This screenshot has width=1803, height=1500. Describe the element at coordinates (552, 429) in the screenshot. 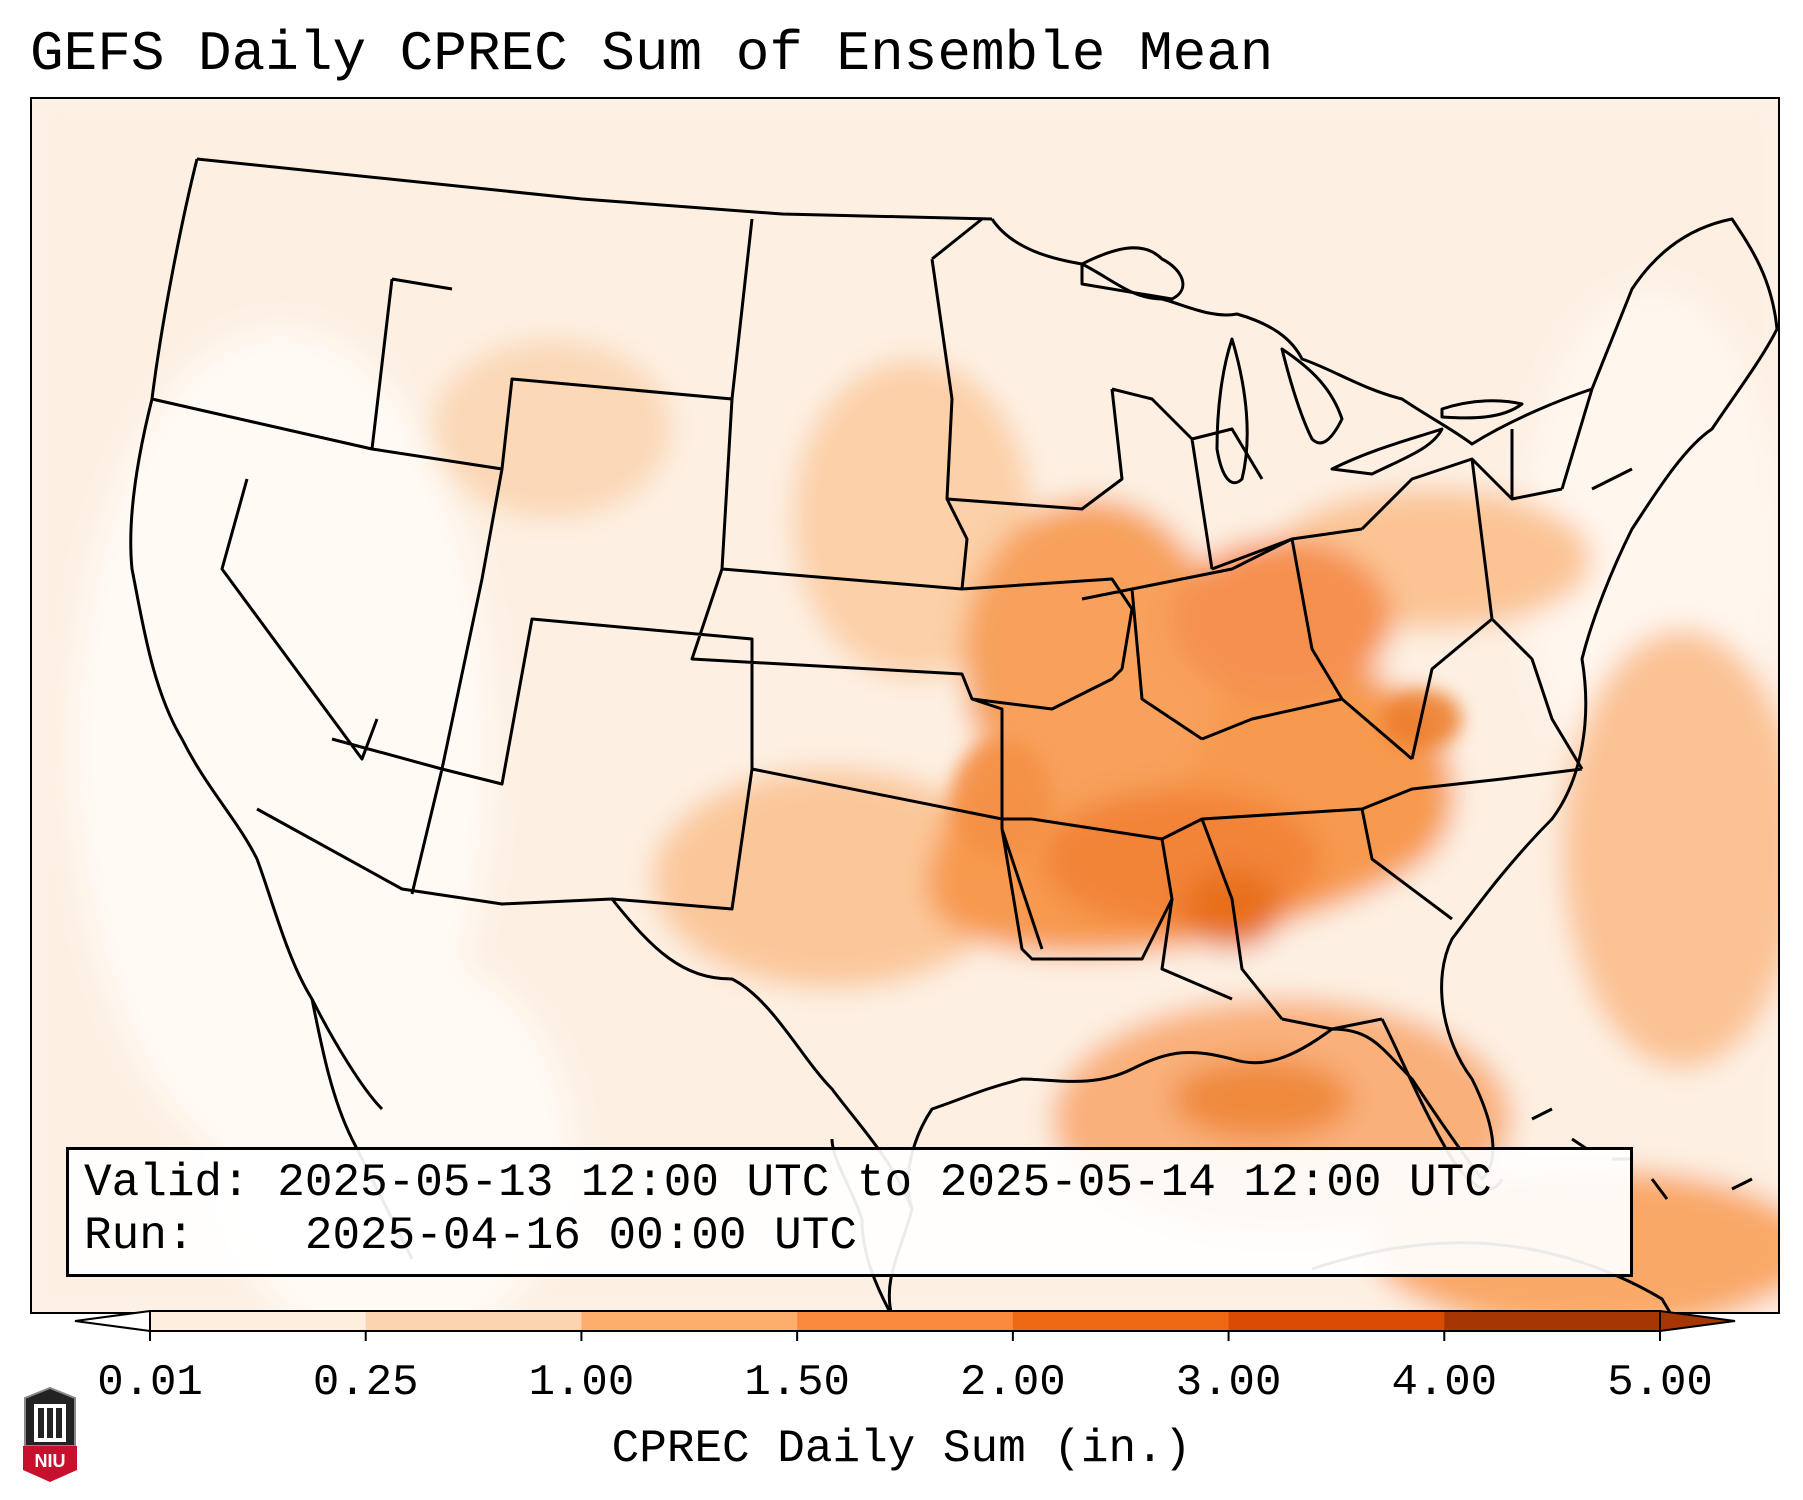

I see `rockies-field` at that location.